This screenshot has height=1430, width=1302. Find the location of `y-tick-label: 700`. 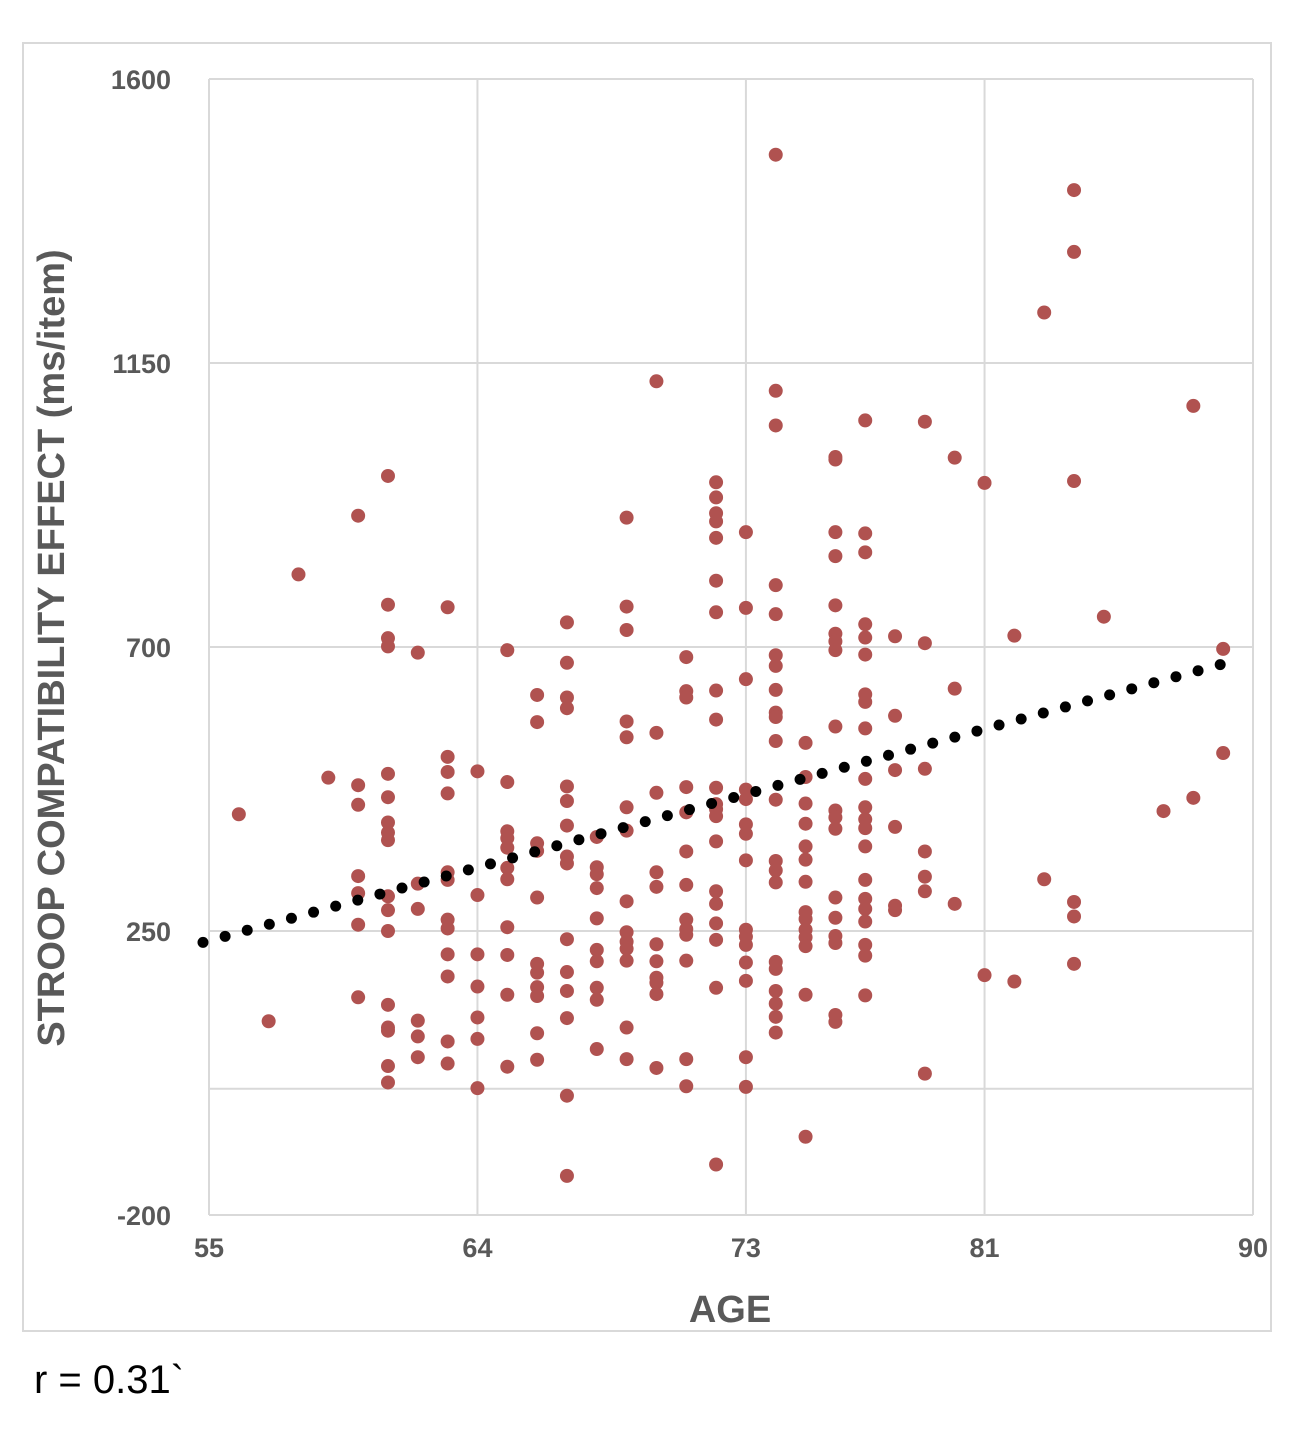

y-tick-label: 700 is located at coordinates (148, 648).